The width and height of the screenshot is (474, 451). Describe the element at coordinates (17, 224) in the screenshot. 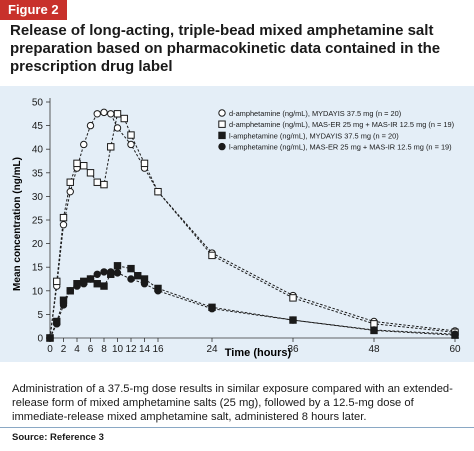

I see `y-axis-label: Mean concentration (ng/mL)` at that location.